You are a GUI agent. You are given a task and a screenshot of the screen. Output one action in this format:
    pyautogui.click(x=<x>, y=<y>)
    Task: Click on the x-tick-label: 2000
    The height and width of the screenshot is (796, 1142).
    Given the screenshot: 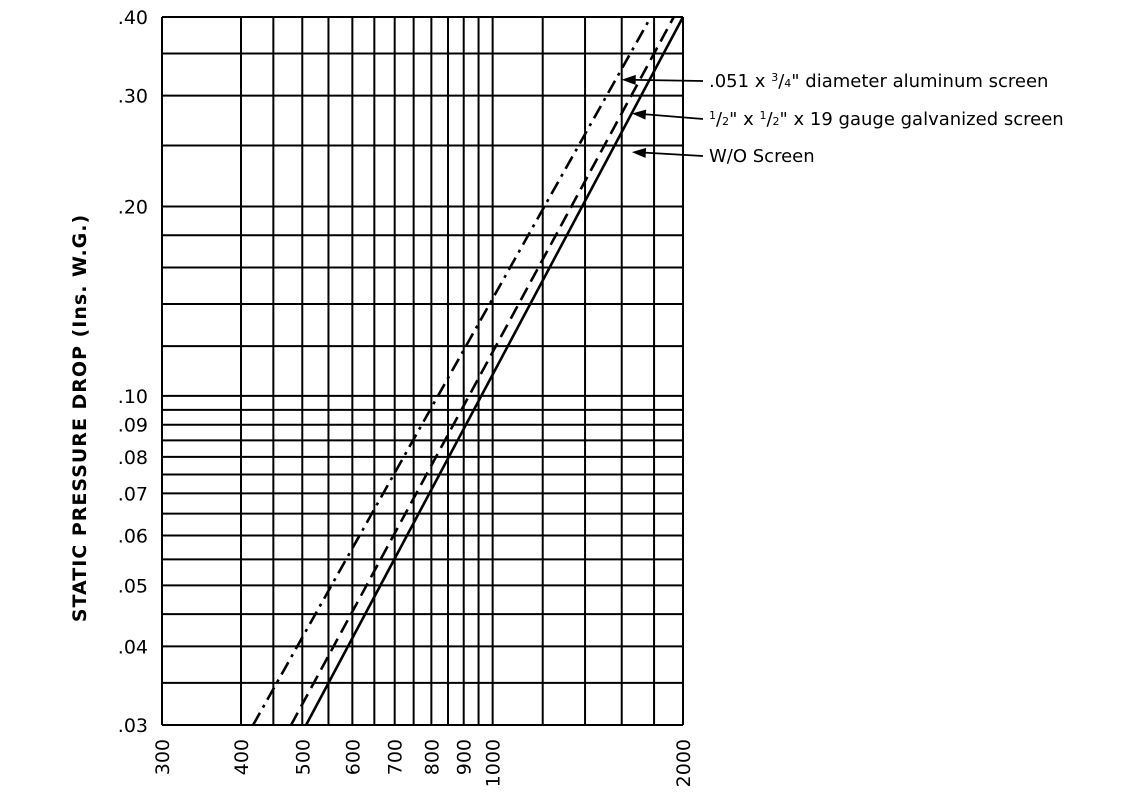 What is the action you would take?
    pyautogui.click(x=684, y=763)
    